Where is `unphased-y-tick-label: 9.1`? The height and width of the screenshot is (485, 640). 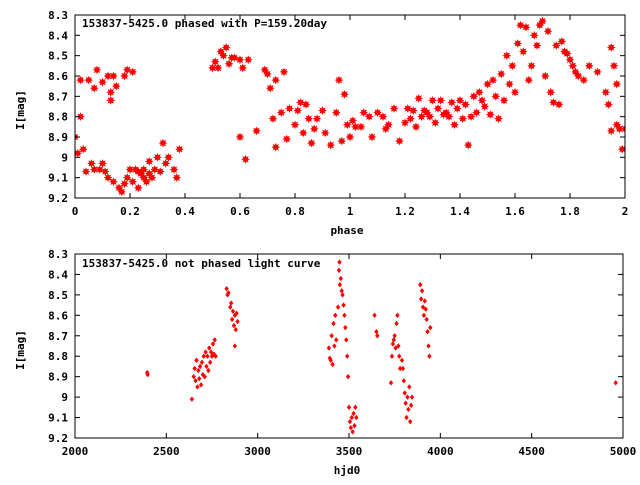
unphased-y-tick-label: 9.1 is located at coordinates (58, 418).